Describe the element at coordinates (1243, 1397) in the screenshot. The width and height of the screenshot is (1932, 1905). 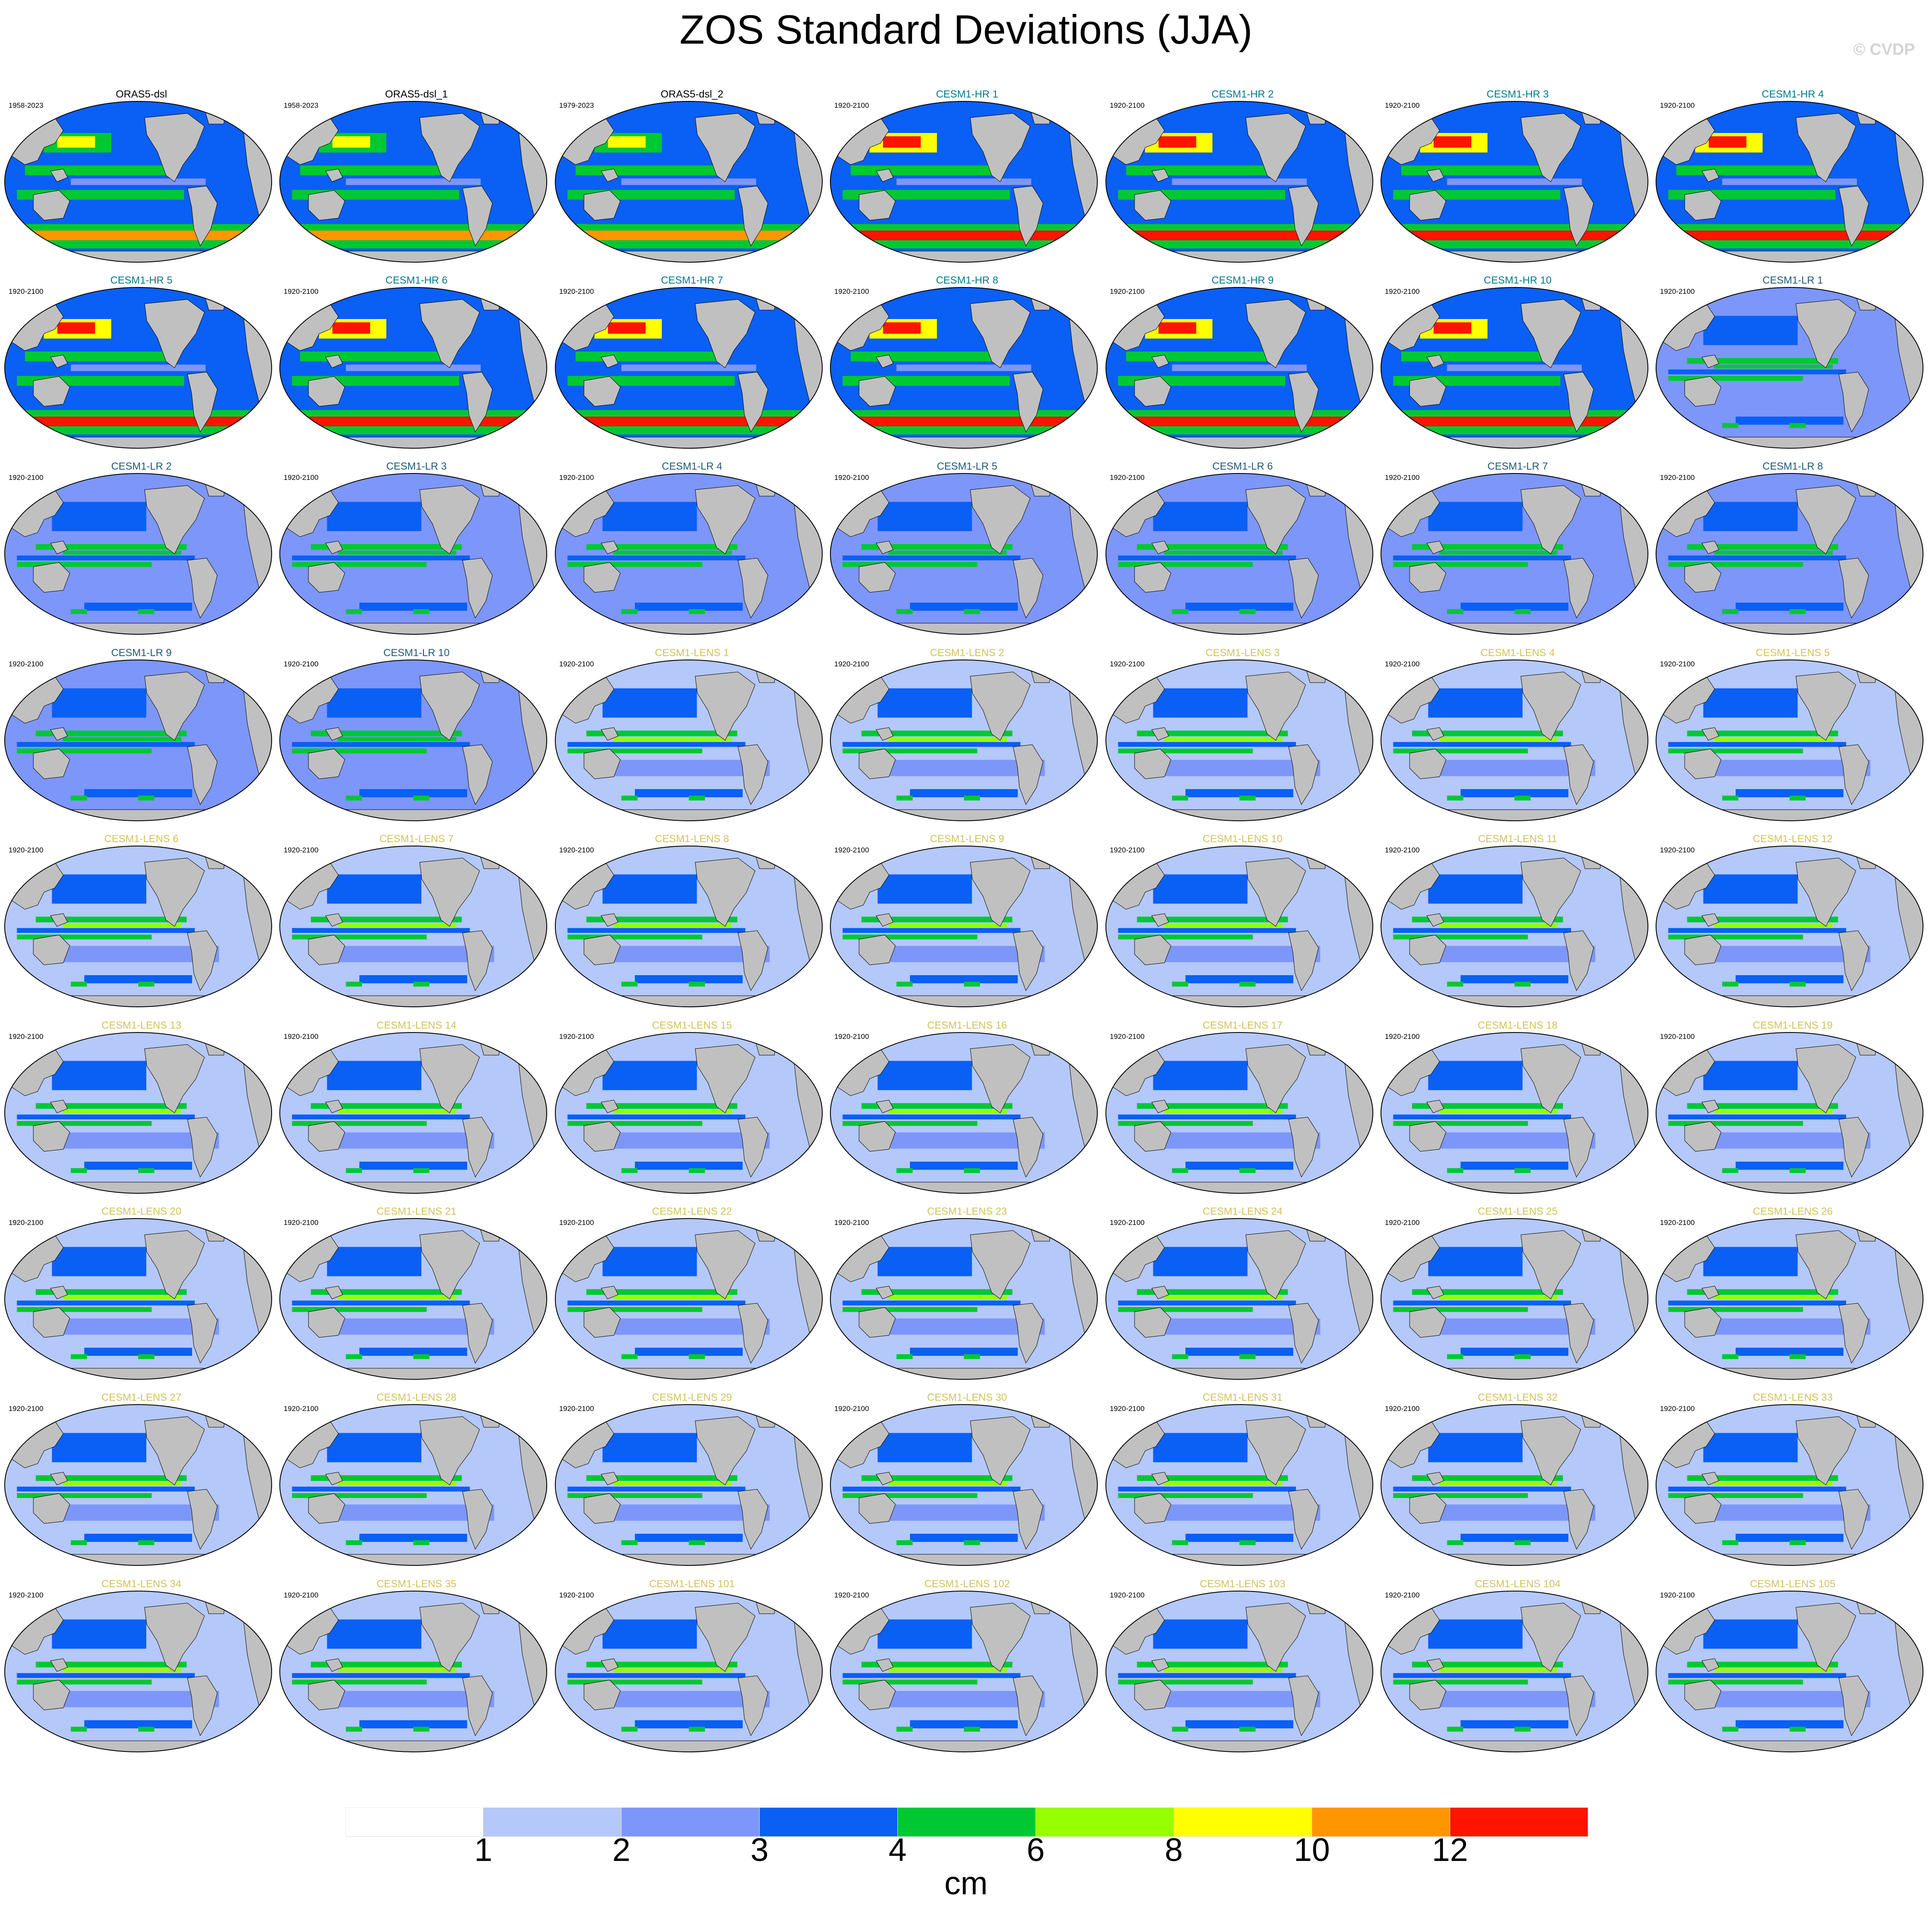
I see `panel-title: CESM1-LENS 31` at that location.